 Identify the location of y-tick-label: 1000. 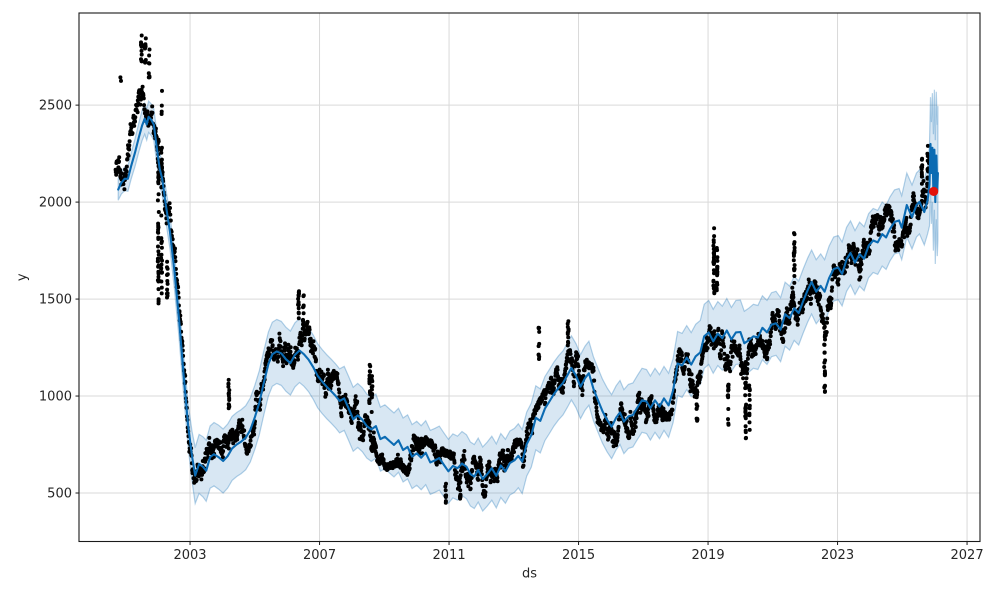
(55, 397).